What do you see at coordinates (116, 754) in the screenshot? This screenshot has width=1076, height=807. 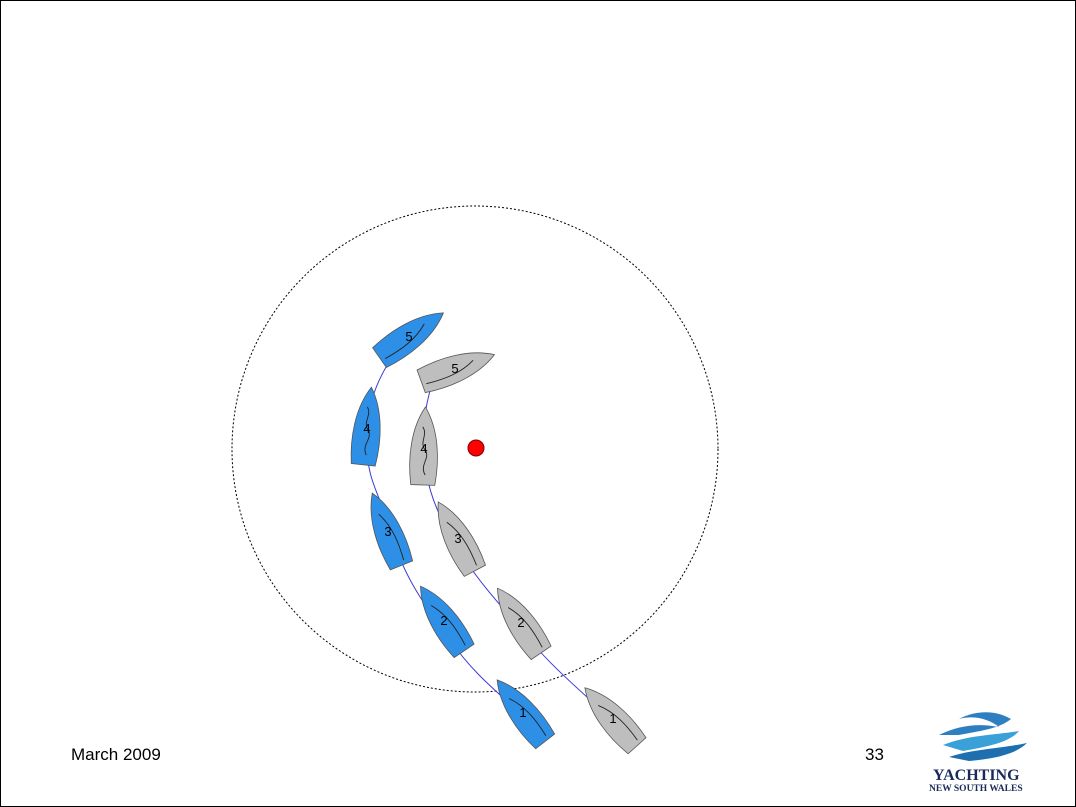 I see `footer-date: March 2009` at bounding box center [116, 754].